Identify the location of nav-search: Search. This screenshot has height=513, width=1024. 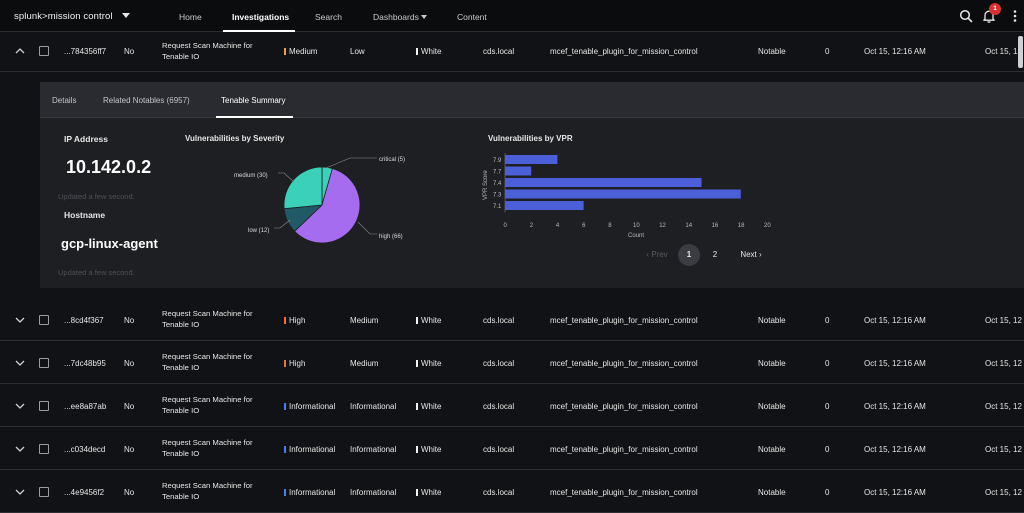
(328, 17).